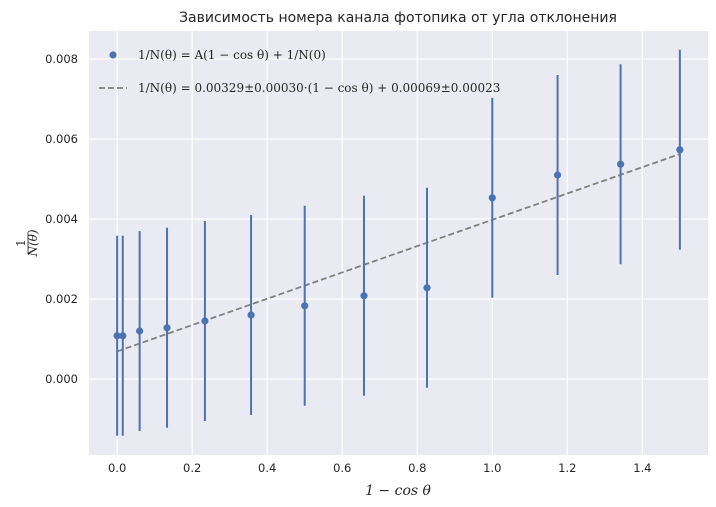 This screenshot has width=716, height=507. Describe the element at coordinates (61, 139) in the screenshot. I see `y-tick-label: 0.006` at that location.